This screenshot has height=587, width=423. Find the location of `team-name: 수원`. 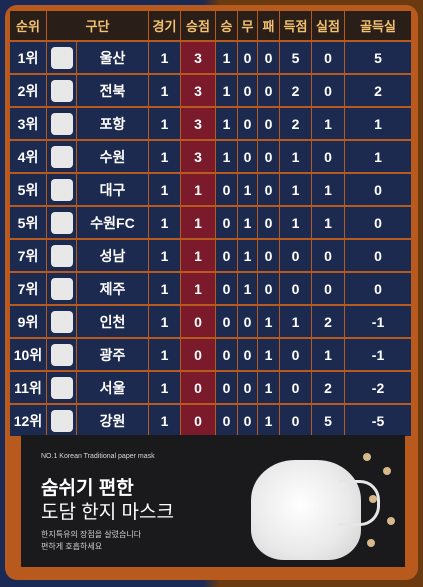

team-name: 수원 is located at coordinates (113, 157).